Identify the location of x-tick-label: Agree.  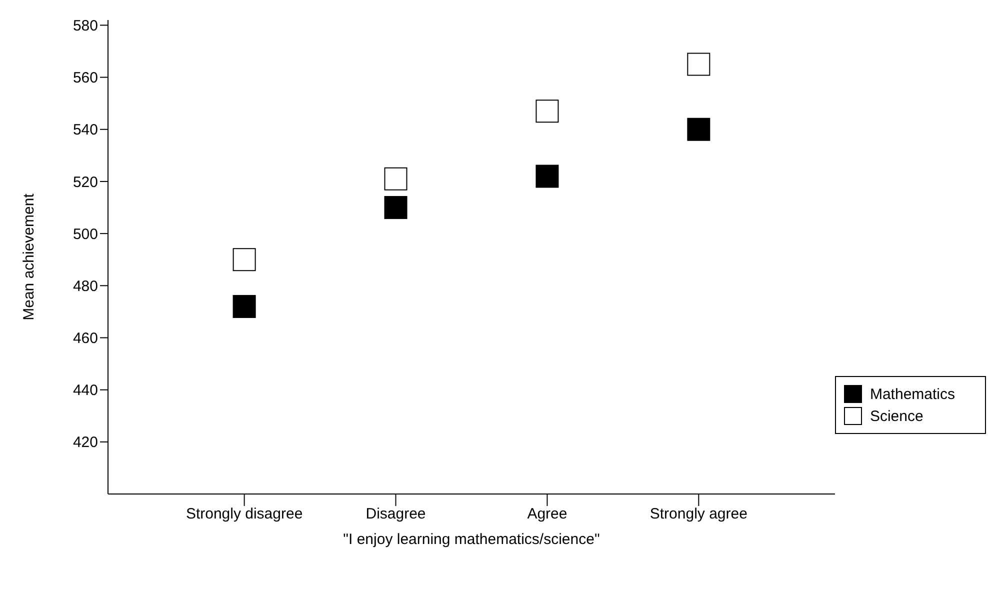
(547, 514).